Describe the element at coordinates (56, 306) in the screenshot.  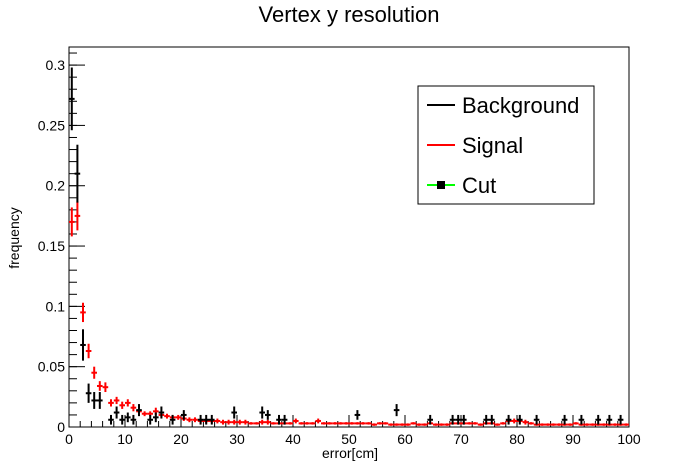
I see `y-tick-label: 0.1` at that location.